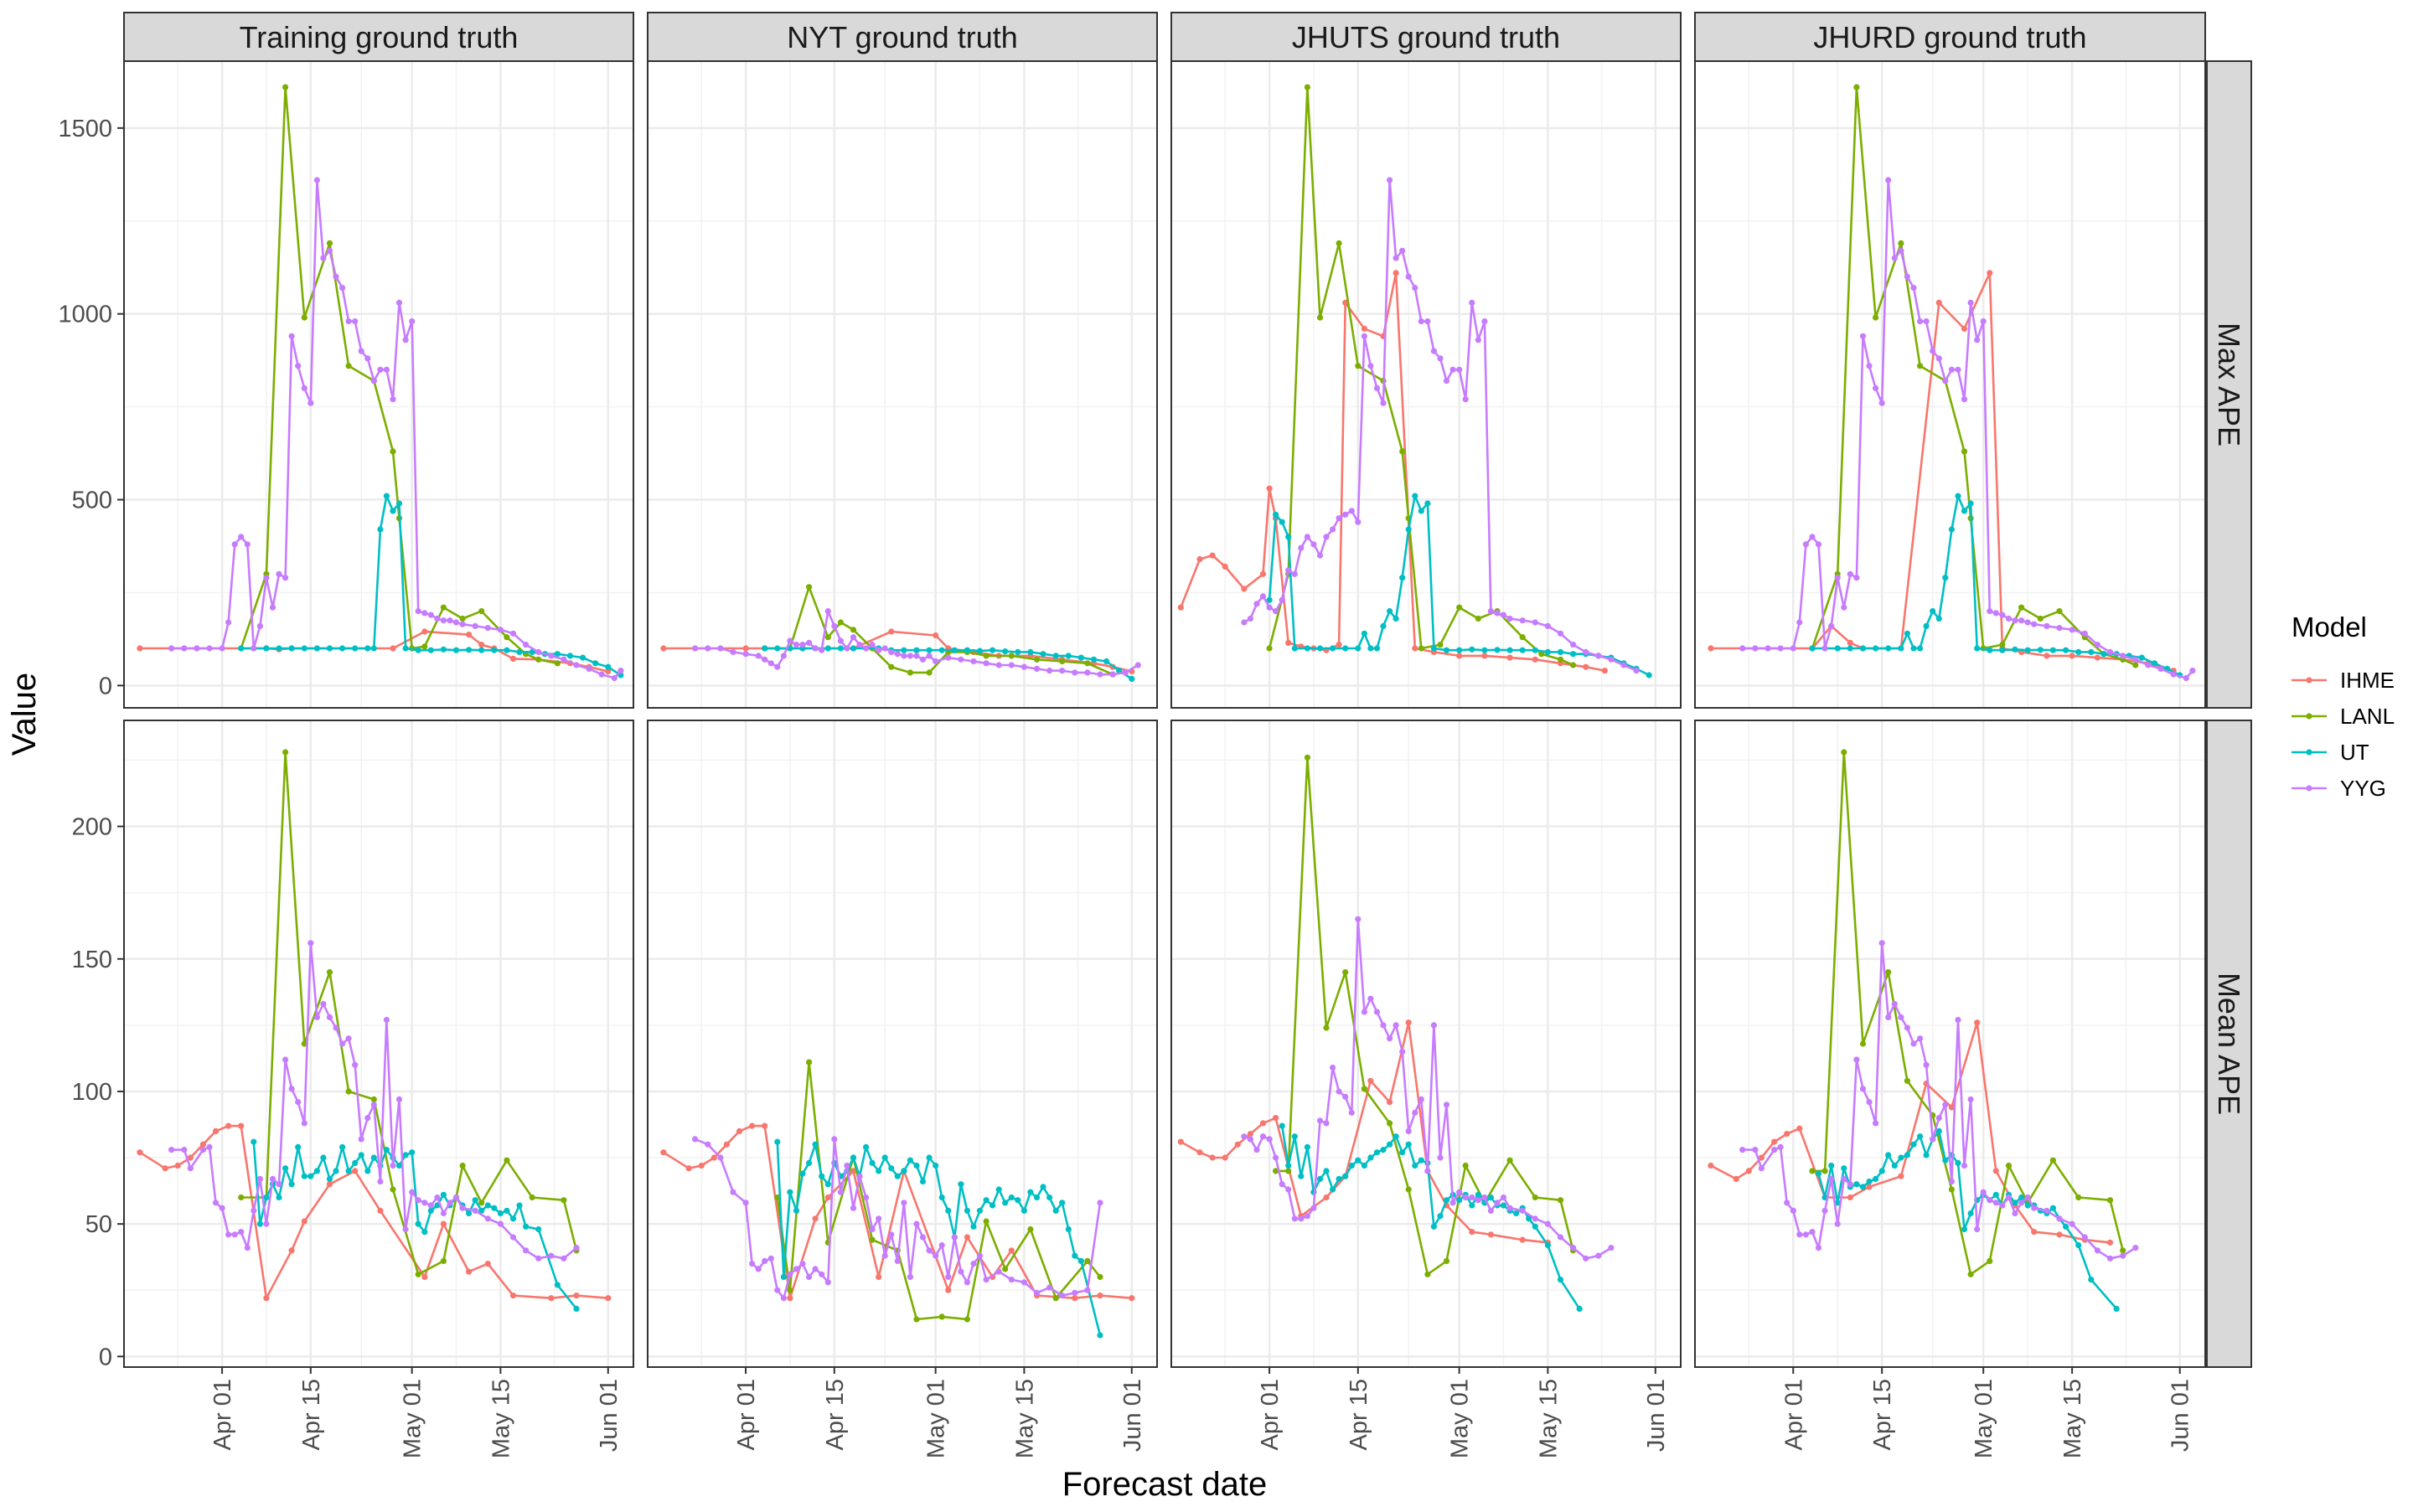 The width and height of the screenshot is (2413, 1512). What do you see at coordinates (378, 384) in the screenshot?
I see `panel-border` at bounding box center [378, 384].